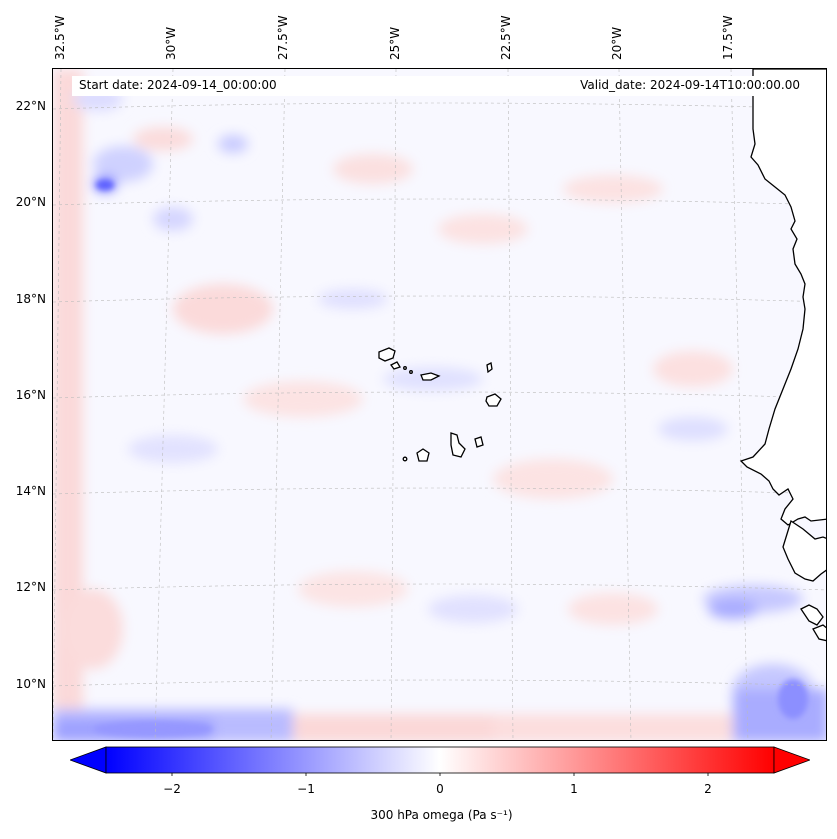  I want to click on colorbar-extend-min, so click(87, 760).